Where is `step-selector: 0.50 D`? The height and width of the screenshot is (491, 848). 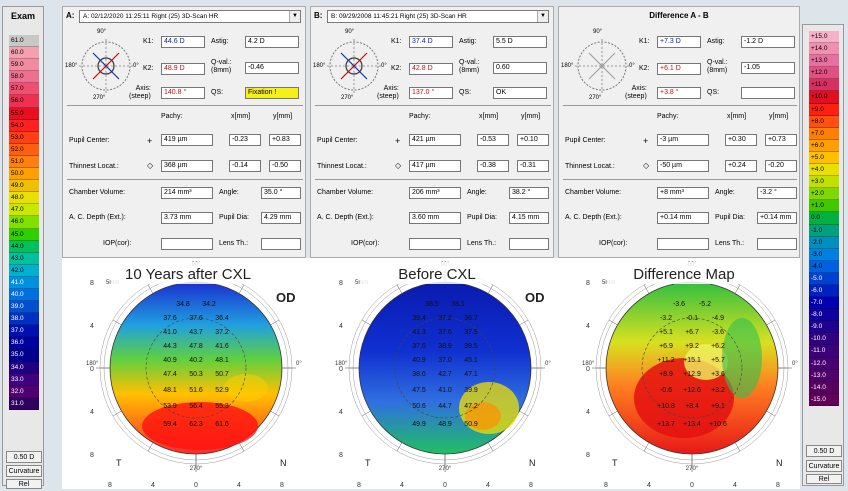 step-selector: 0.50 D is located at coordinates (24, 457).